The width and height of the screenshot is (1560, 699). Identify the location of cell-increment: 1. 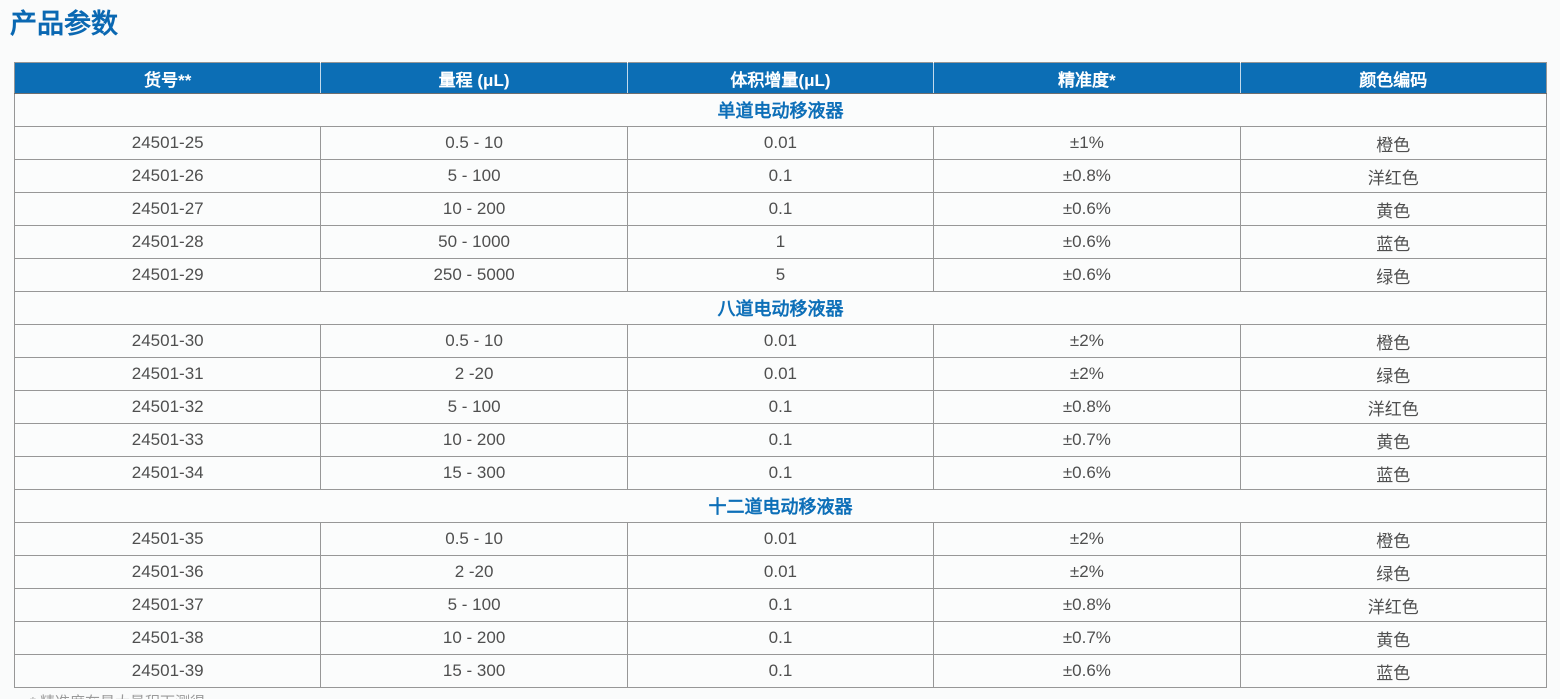
(780, 242).